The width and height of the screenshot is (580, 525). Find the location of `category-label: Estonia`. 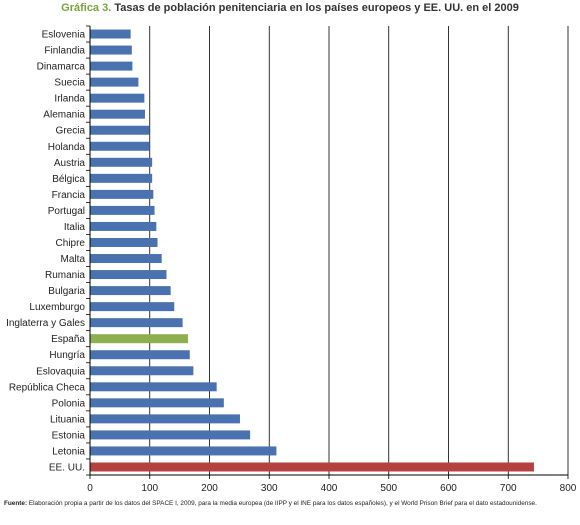

category-label: Estonia is located at coordinates (69, 435).